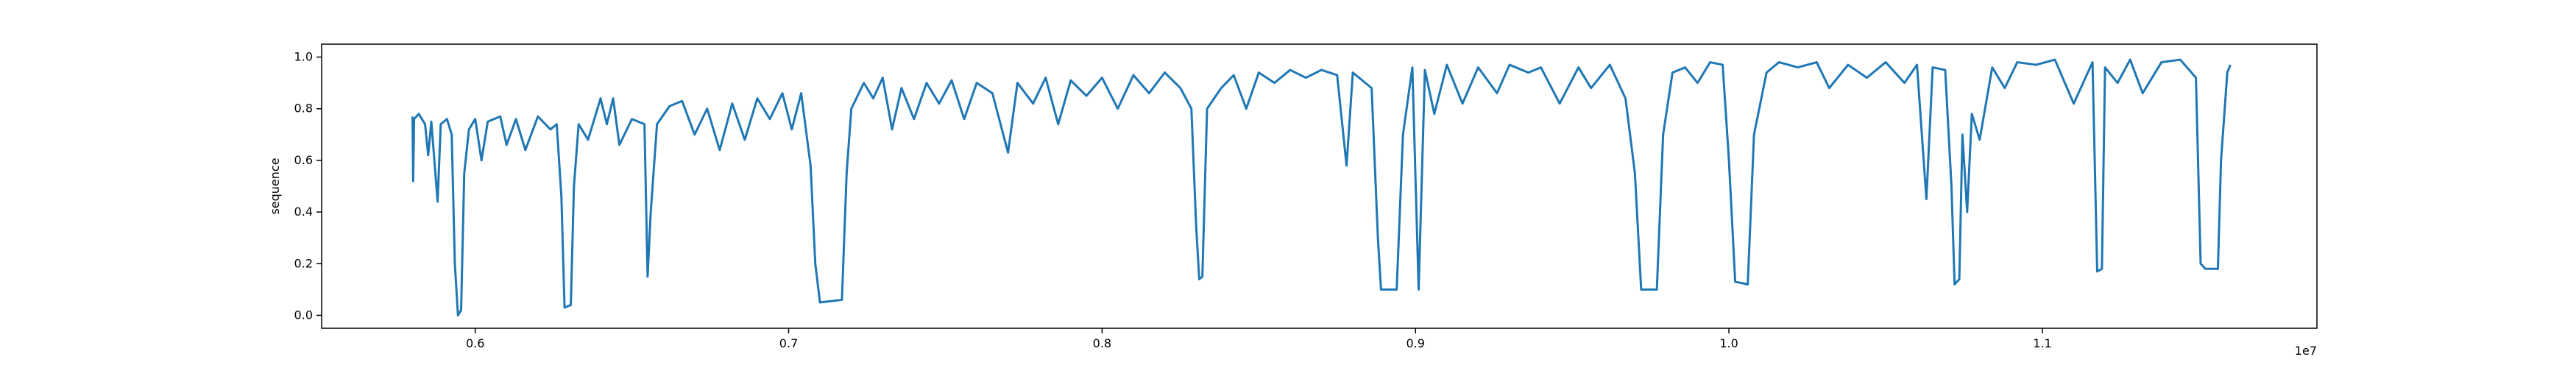  Describe the element at coordinates (2042, 343) in the screenshot. I see `x-tick-label: 1.1` at that location.